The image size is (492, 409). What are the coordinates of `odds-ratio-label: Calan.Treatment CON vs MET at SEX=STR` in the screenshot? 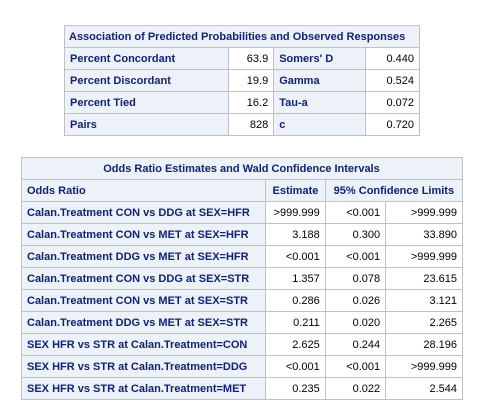 It's located at (143, 300).